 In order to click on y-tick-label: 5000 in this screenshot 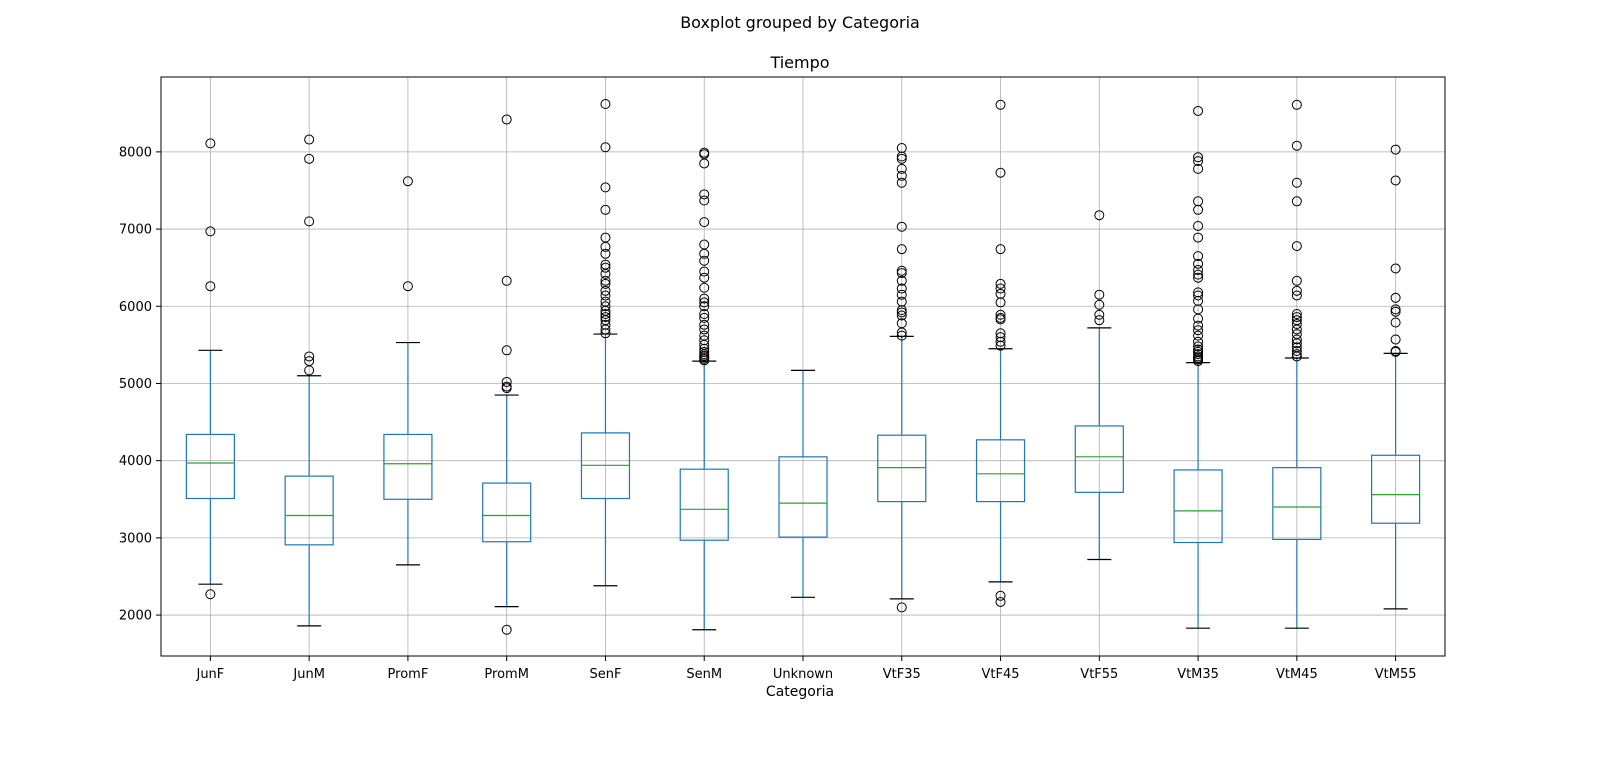, I will do `click(135, 384)`.